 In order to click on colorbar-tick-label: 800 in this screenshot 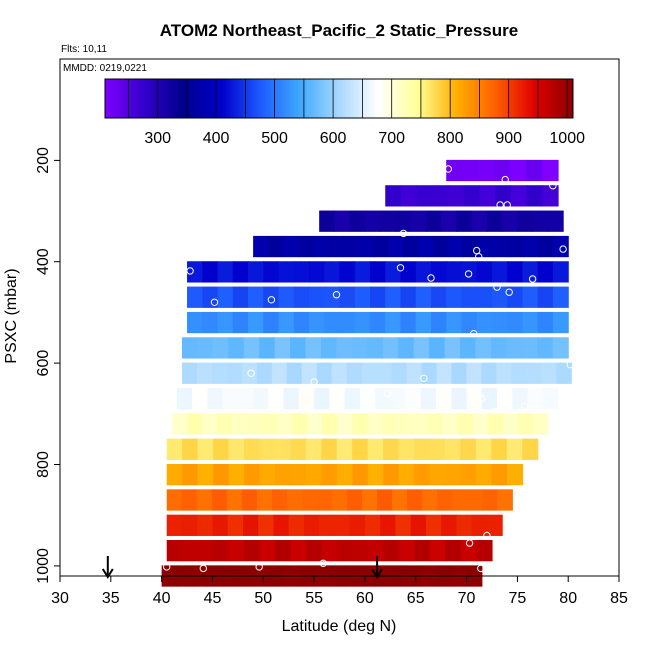, I will do `click(450, 138)`.